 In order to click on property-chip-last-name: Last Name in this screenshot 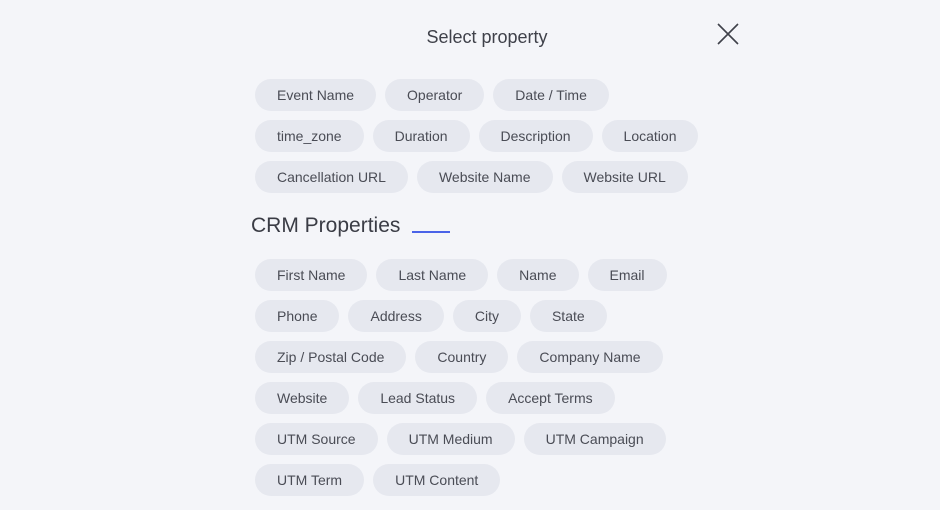, I will do `click(432, 275)`.